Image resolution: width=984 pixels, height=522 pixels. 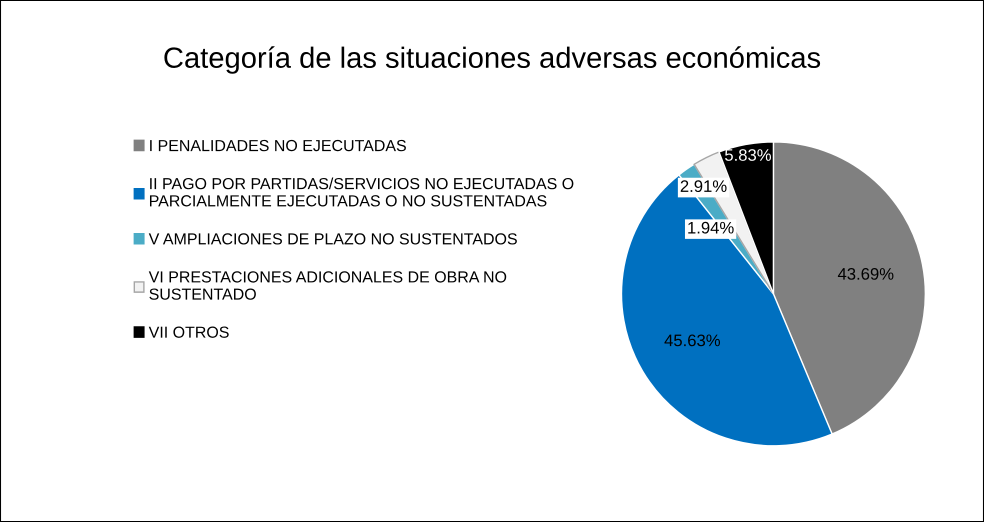 What do you see at coordinates (188, 332) in the screenshot?
I see `legend-label: VII OTROS` at bounding box center [188, 332].